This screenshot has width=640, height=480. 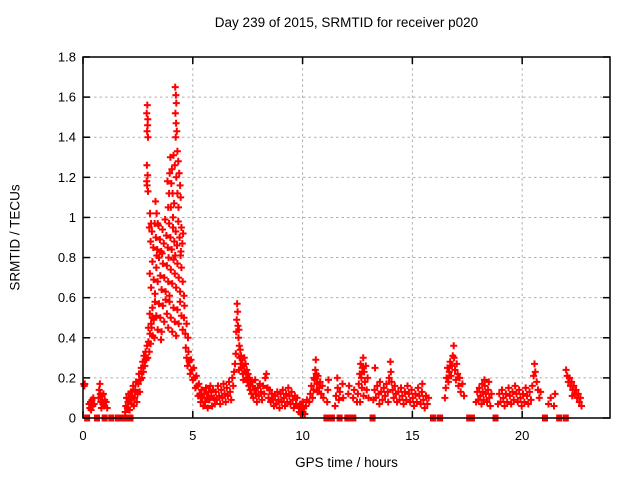 What do you see at coordinates (67, 238) in the screenshot?
I see `y-tick-labels: 0 0.2 0.4 0.6 0.8 1 1.2 1.4 1.6 1.8` at bounding box center [67, 238].